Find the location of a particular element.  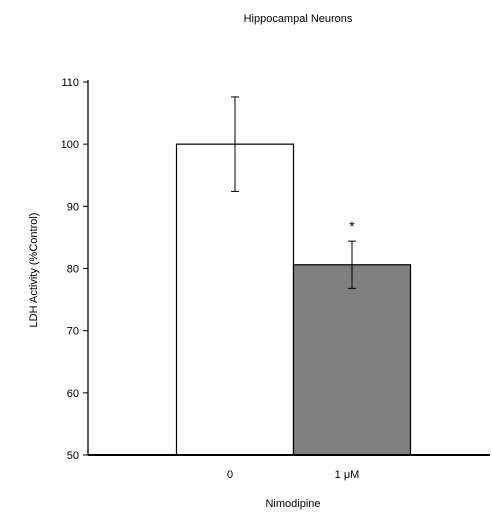

y-tick-label: 70 is located at coordinates (73, 332).